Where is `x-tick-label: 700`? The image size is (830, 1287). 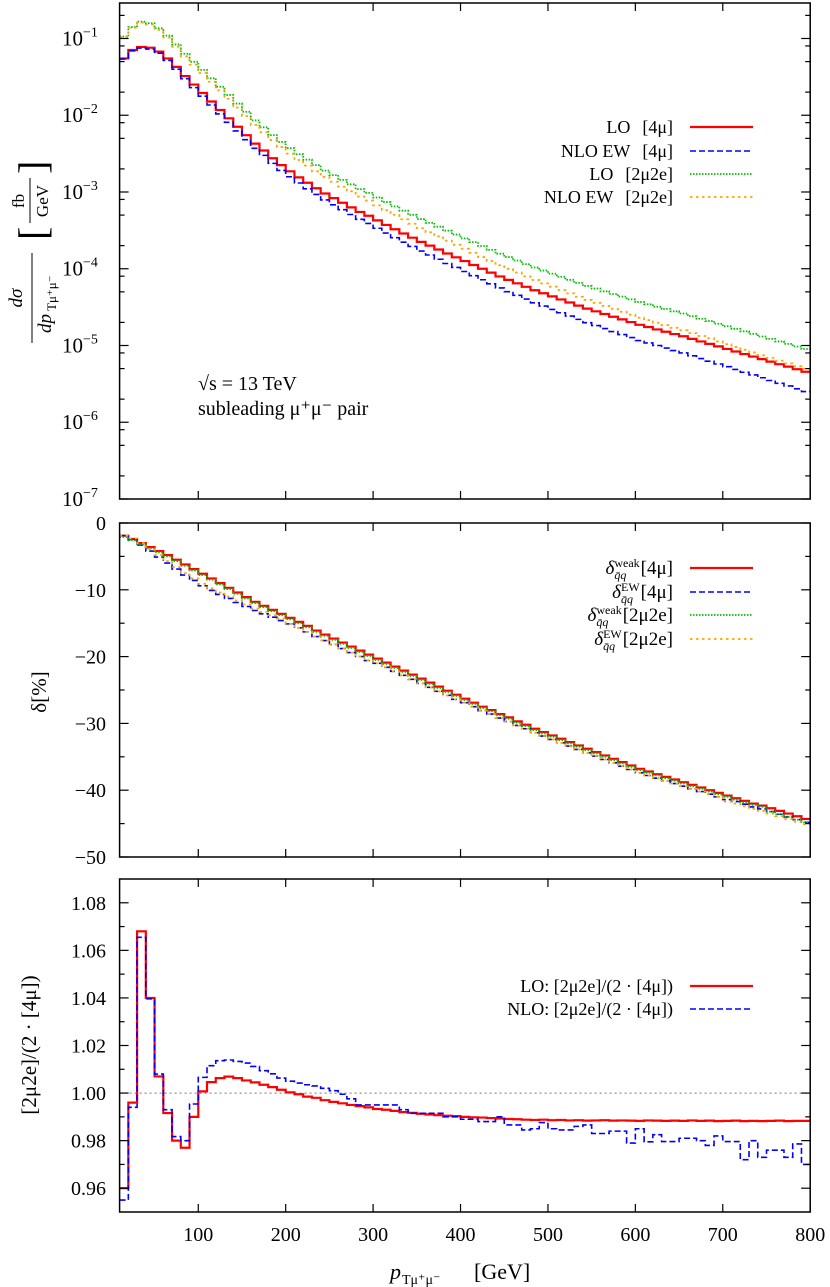 x-tick-label: 700 is located at coordinates (723, 1235).